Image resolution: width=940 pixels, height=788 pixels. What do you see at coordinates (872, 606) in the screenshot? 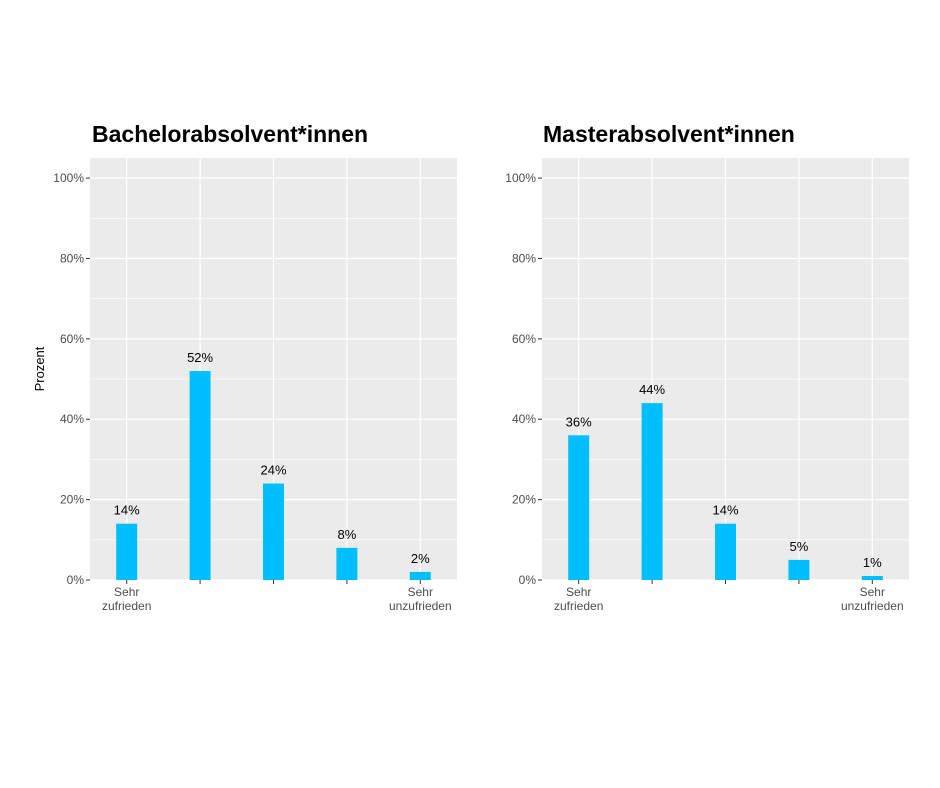
I see `master-x-tick-label-line: unzufrieden` at bounding box center [872, 606].